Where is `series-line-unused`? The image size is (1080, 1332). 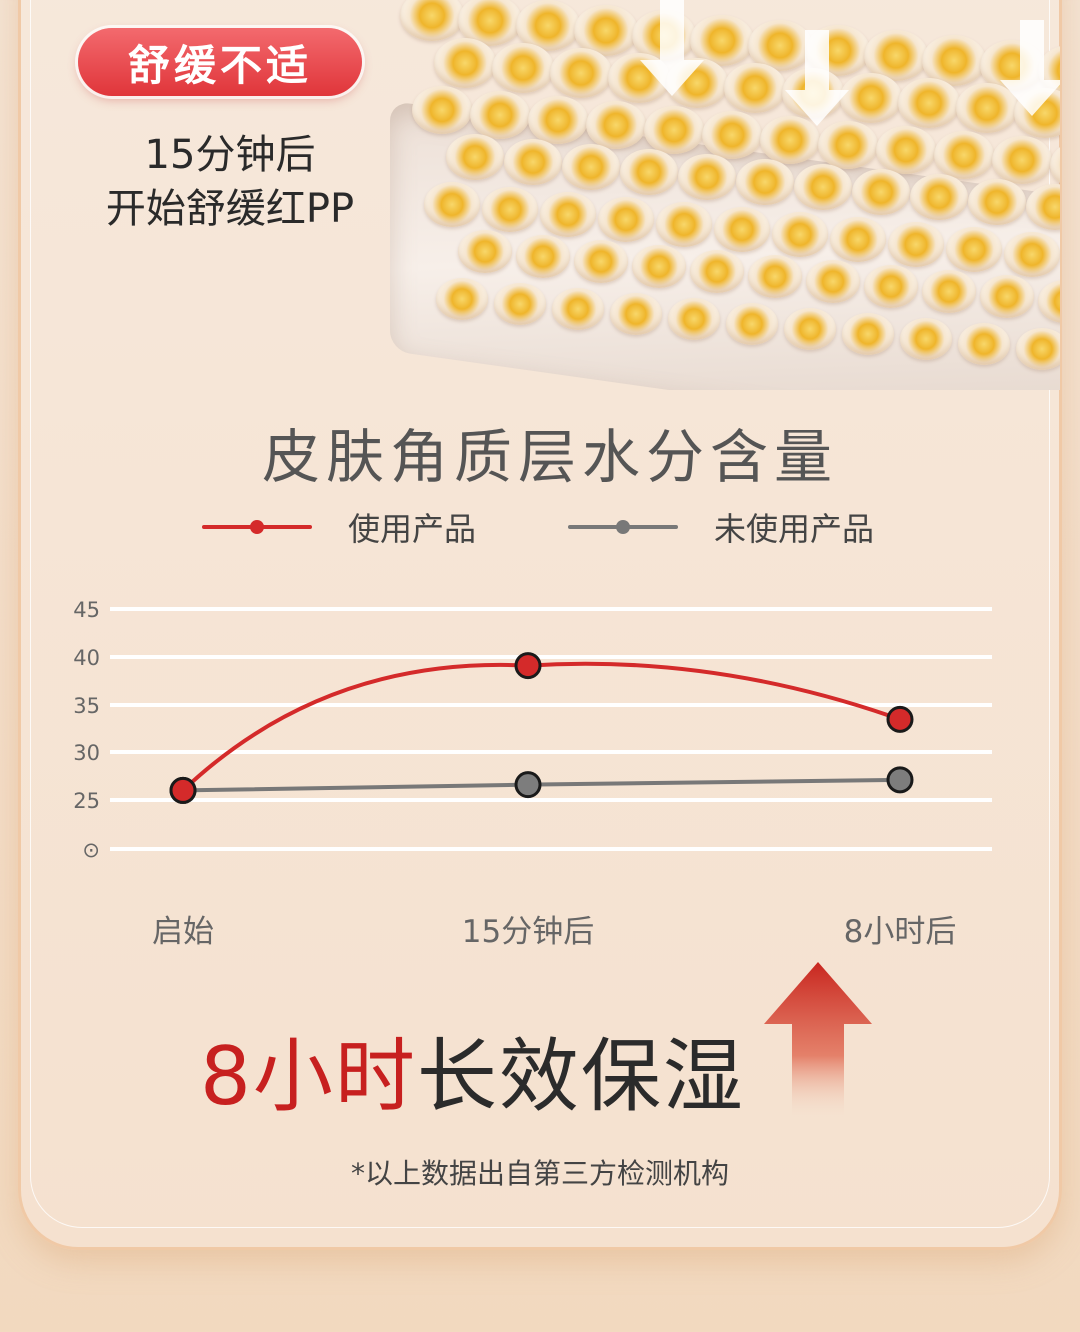
series-line-unused is located at coordinates (541, 785).